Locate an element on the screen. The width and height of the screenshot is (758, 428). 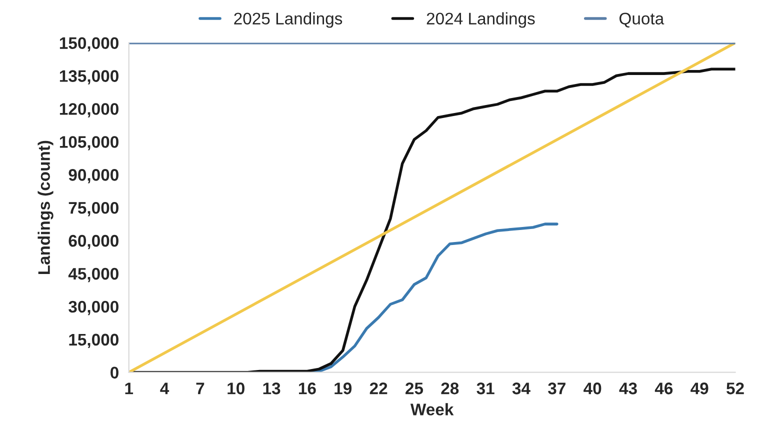
x-tick-label: 22 is located at coordinates (379, 388).